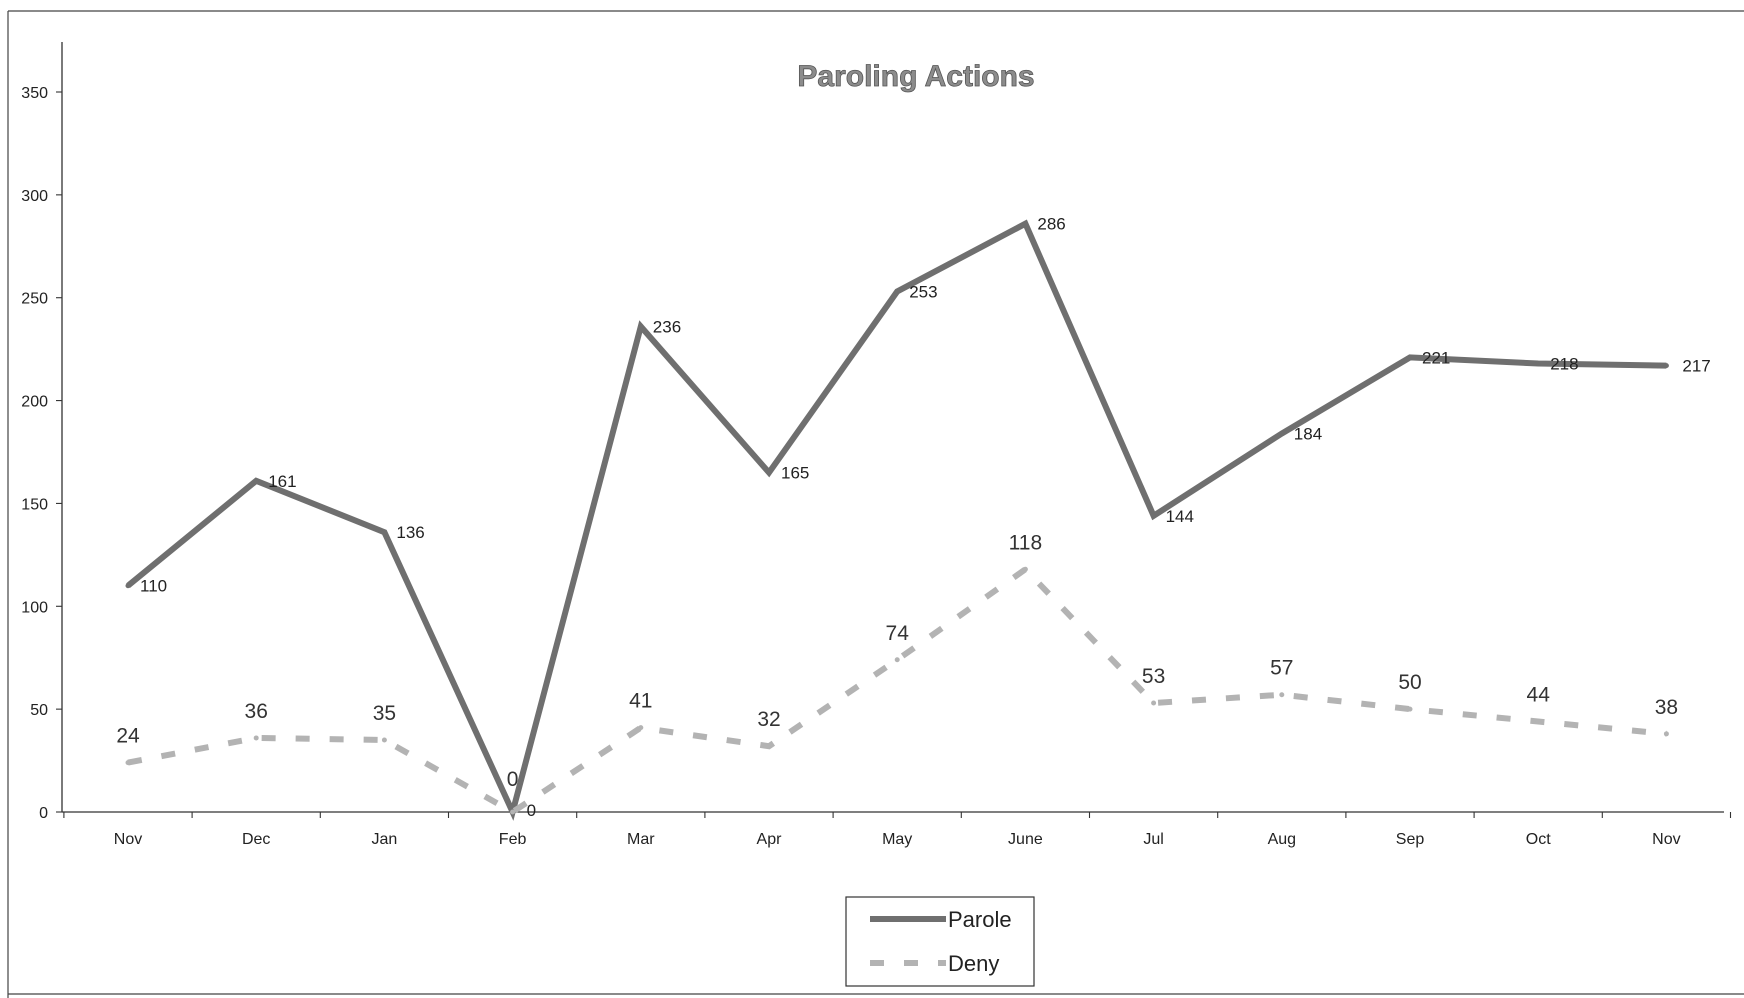  Describe the element at coordinates (128, 736) in the screenshot. I see `deny-data-label: 24` at that location.